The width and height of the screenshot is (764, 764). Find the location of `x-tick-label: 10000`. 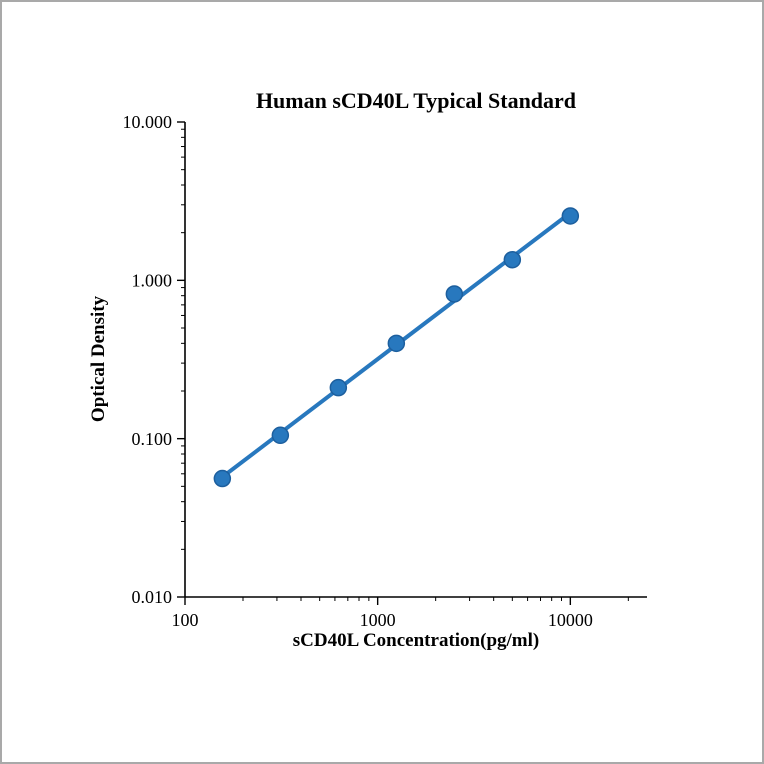

x-tick-label: 10000 is located at coordinates (570, 620).